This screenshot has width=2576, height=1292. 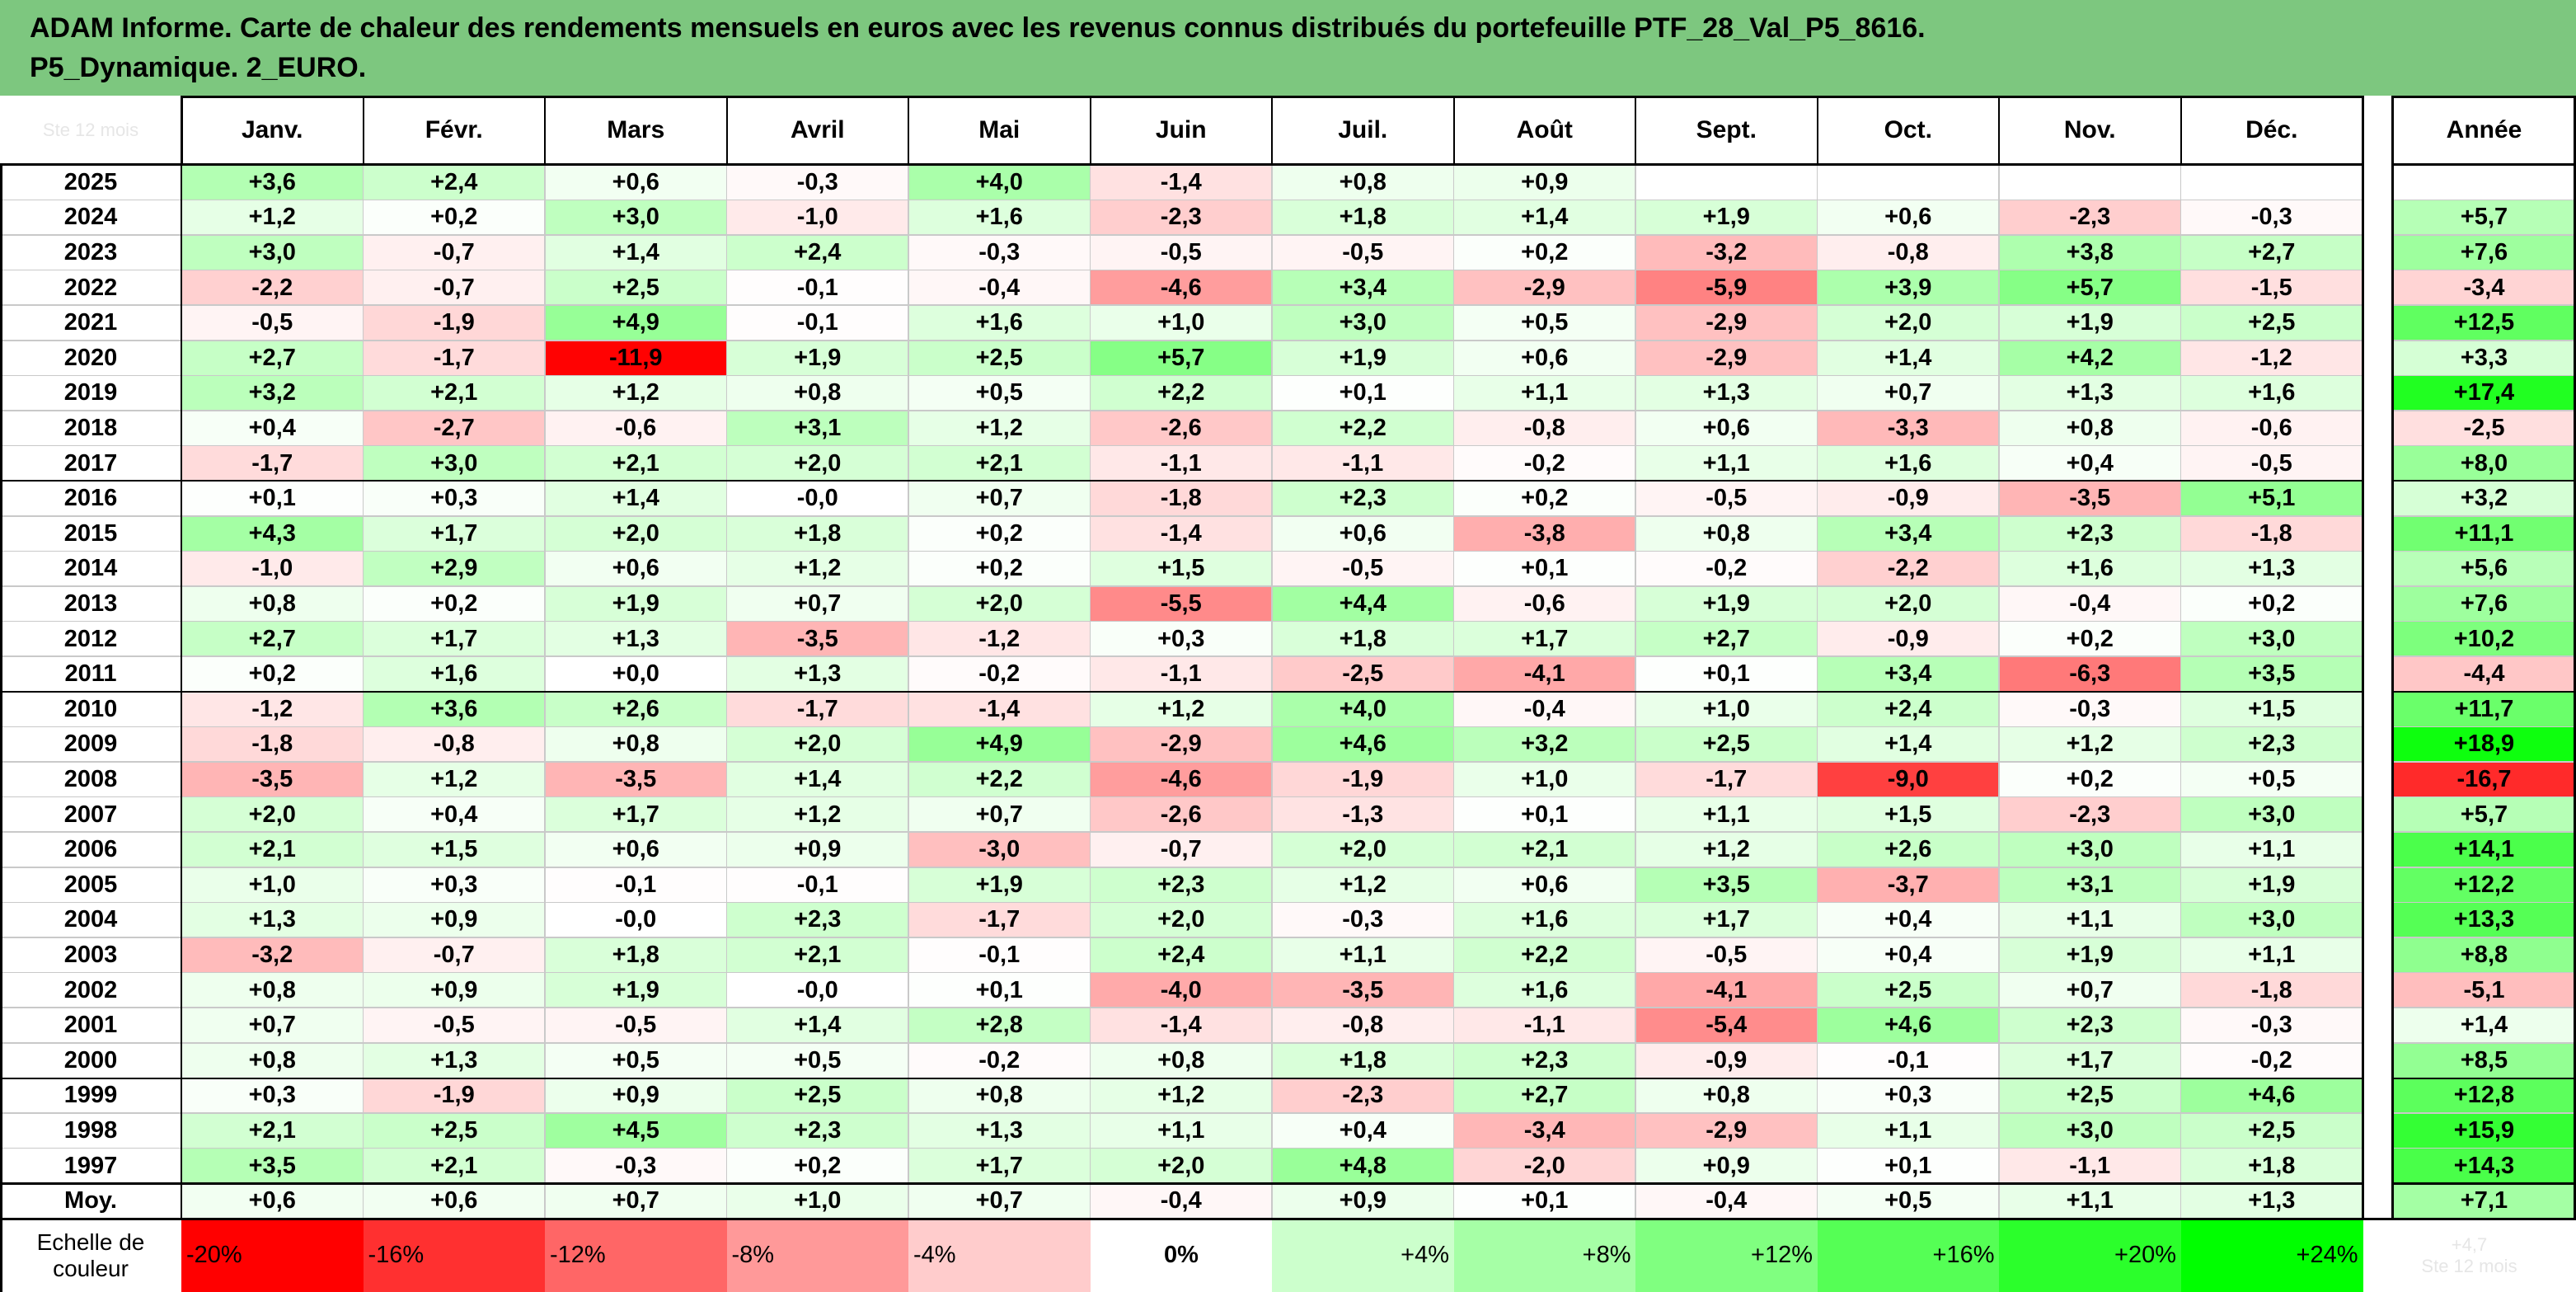 What do you see at coordinates (91, 1130) in the screenshot?
I see `year-label: 1998` at bounding box center [91, 1130].